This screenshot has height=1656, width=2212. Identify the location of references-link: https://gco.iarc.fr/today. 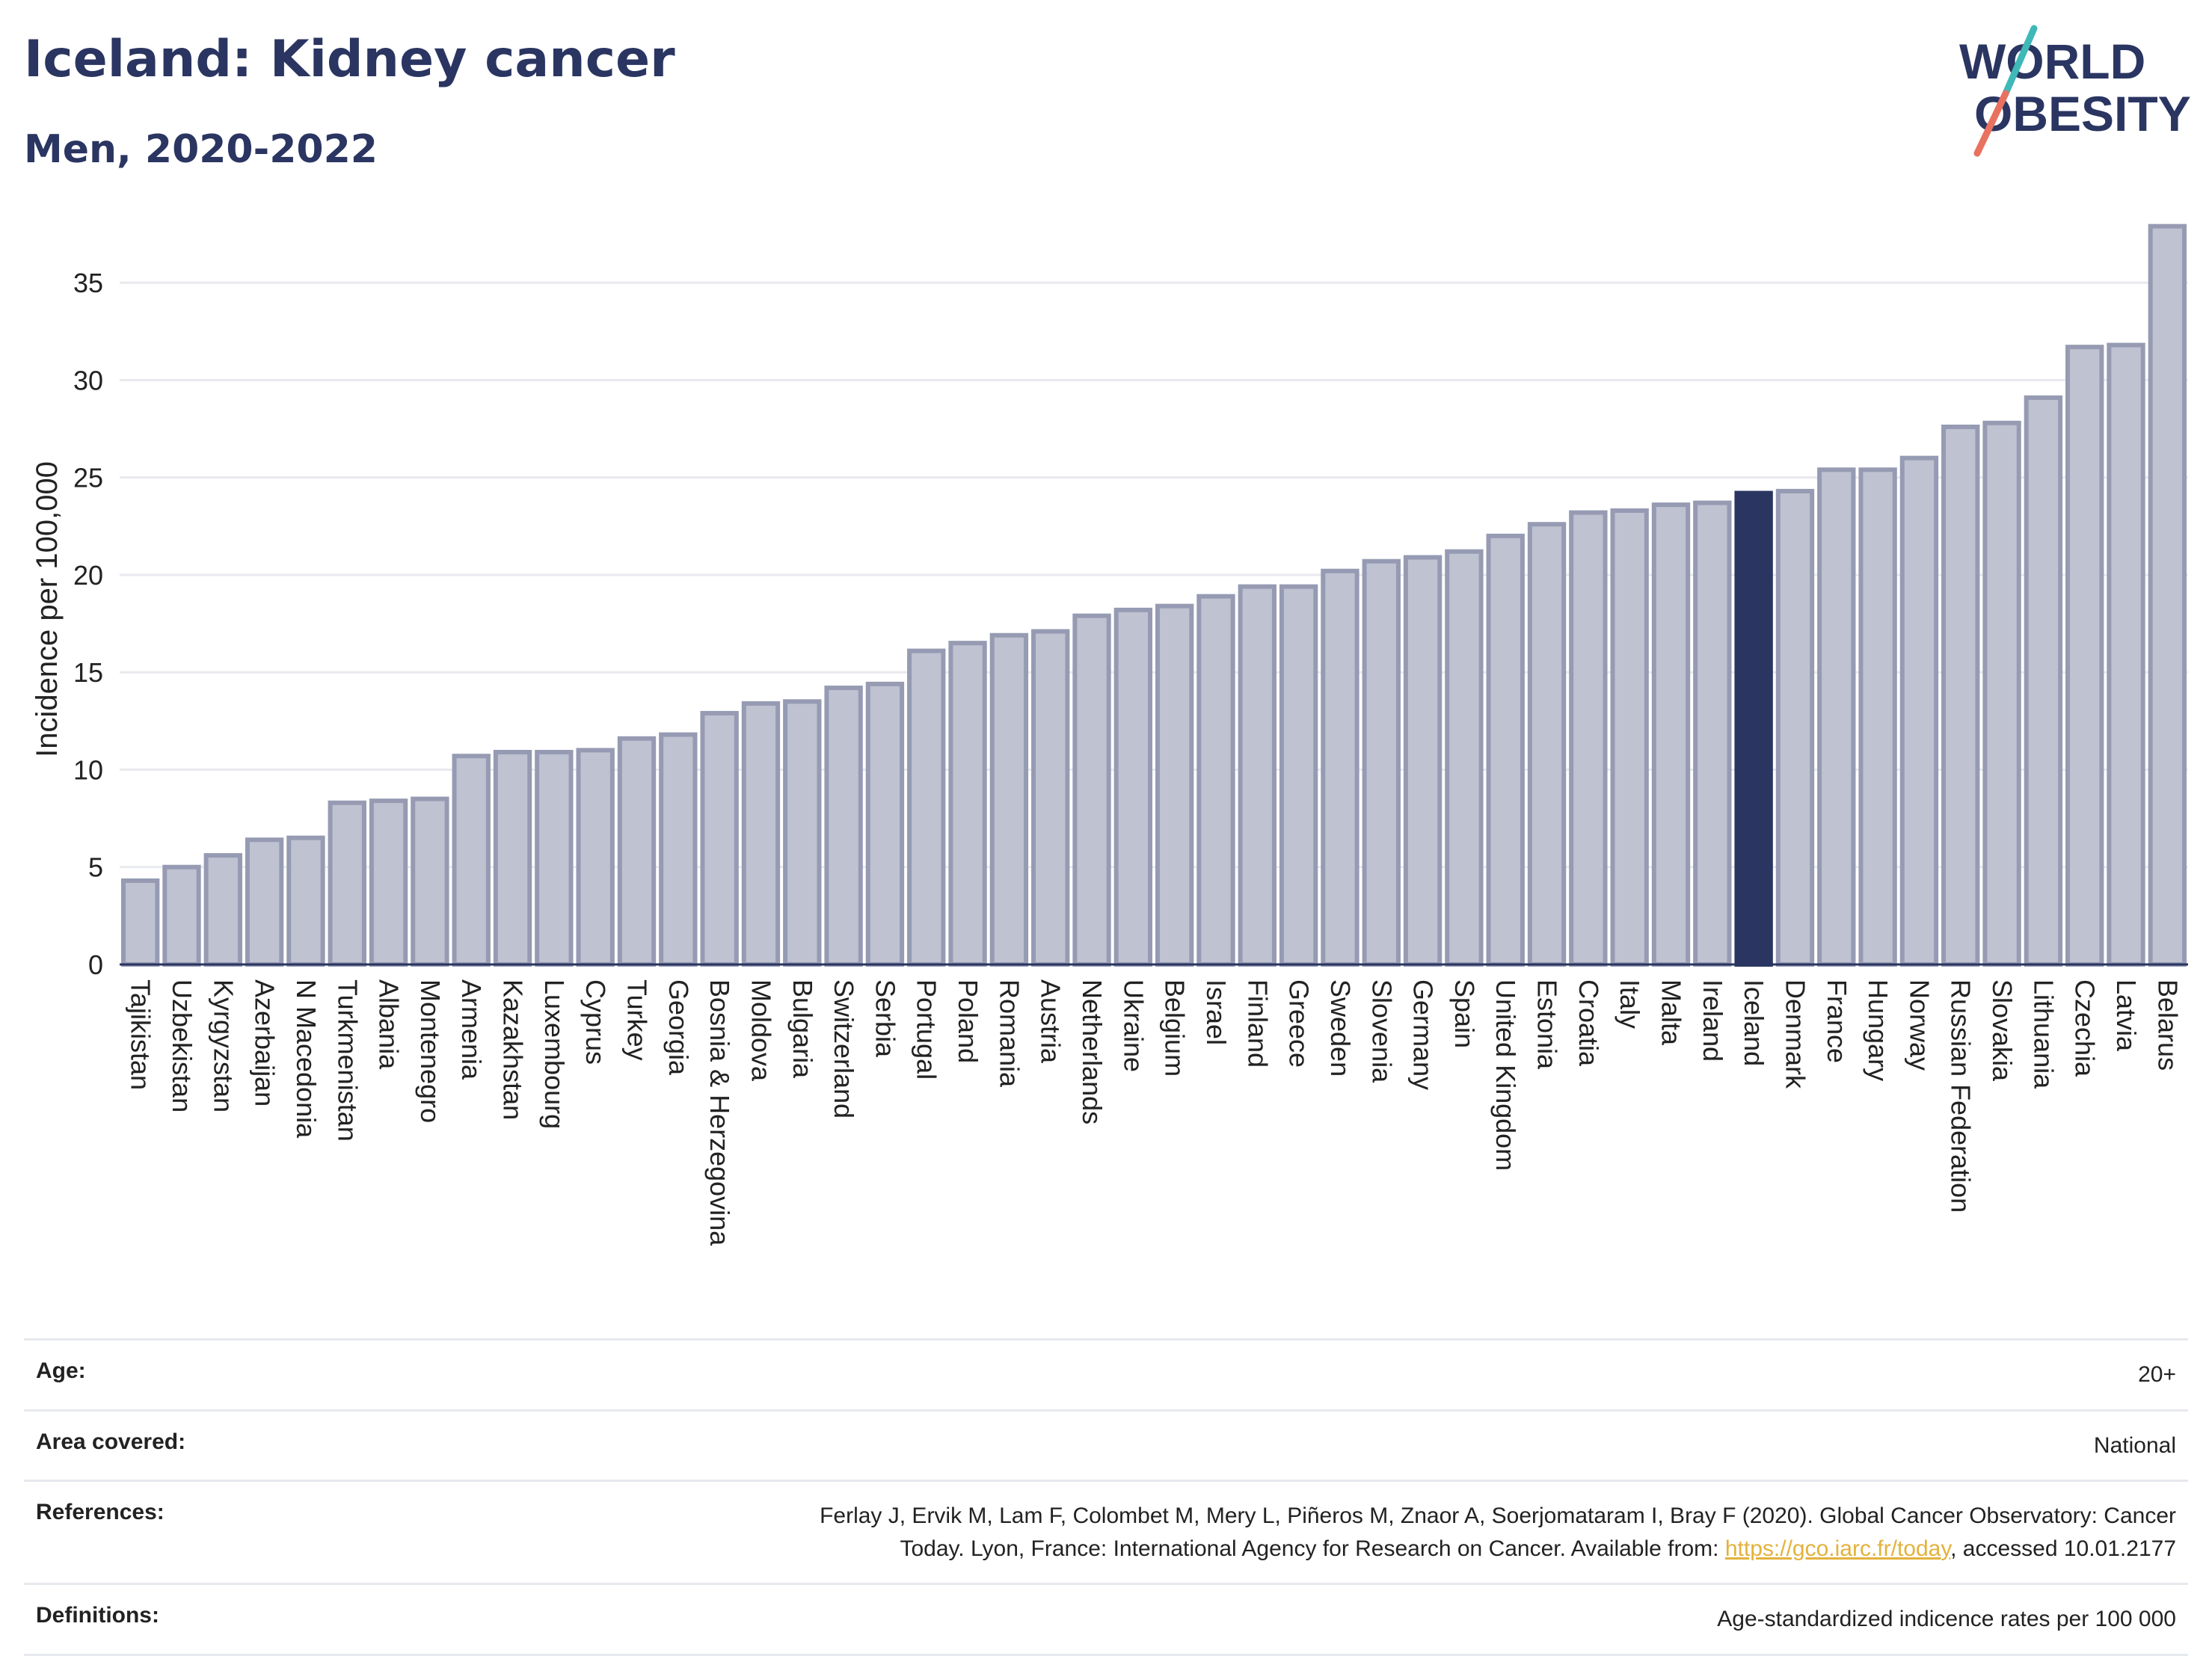
(1837, 1548).